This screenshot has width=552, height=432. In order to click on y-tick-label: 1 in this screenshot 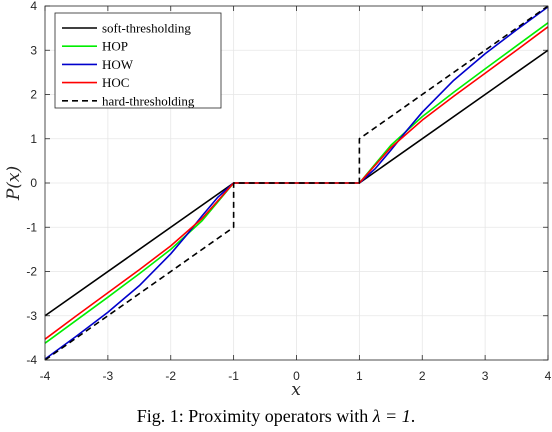, I will do `click(33, 139)`.